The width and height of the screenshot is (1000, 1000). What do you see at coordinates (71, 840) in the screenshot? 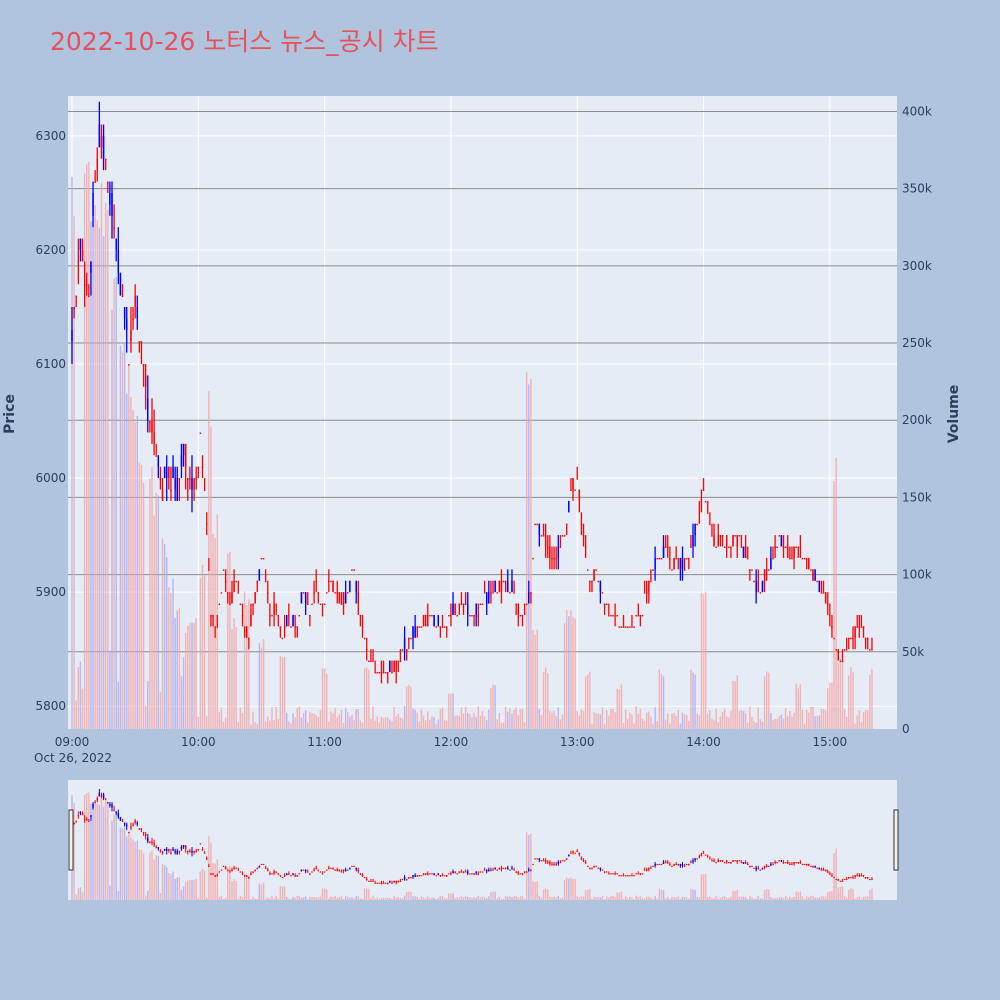
I see `rangeslider-left-handle` at bounding box center [71, 840].